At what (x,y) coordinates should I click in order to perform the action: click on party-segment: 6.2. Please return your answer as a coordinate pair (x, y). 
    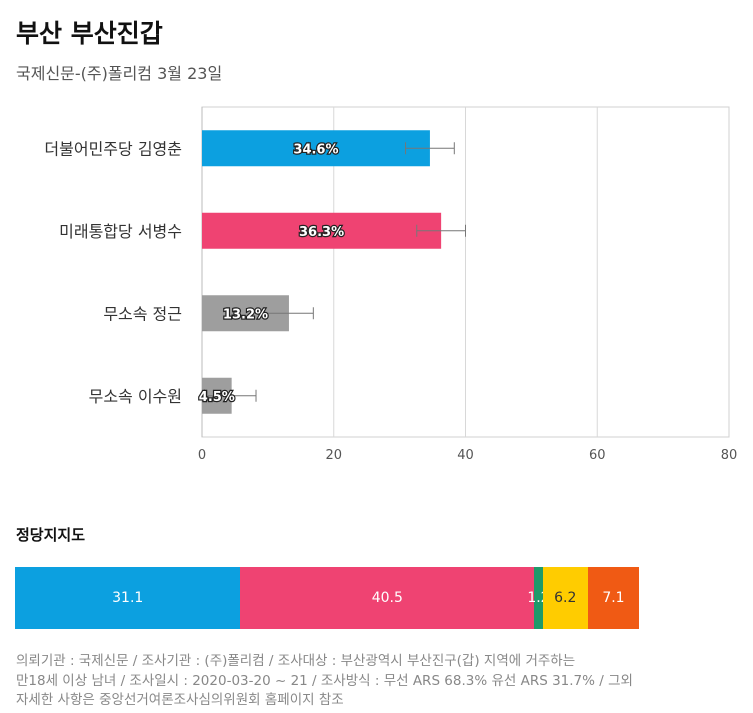
    Looking at the image, I should click on (565, 598).